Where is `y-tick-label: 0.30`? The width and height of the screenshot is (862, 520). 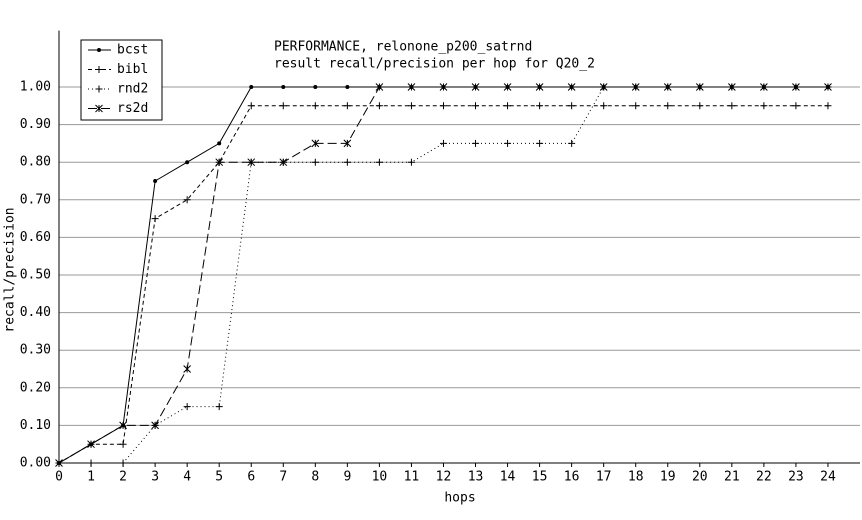 y-tick-label: 0.30 is located at coordinates (35, 350).